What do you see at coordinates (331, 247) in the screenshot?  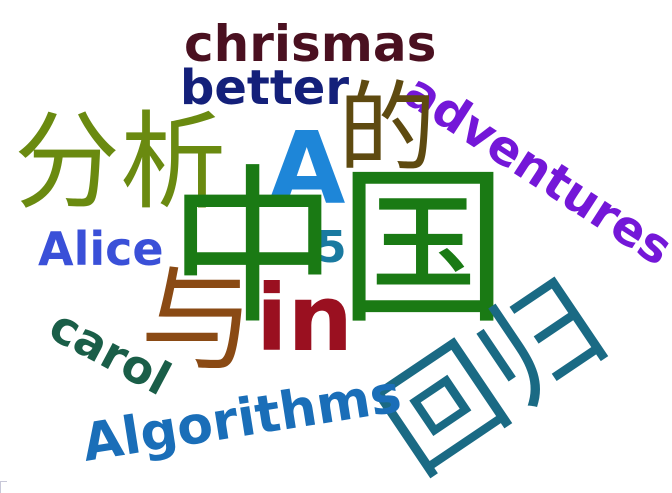 I see `word-5: 5` at bounding box center [331, 247].